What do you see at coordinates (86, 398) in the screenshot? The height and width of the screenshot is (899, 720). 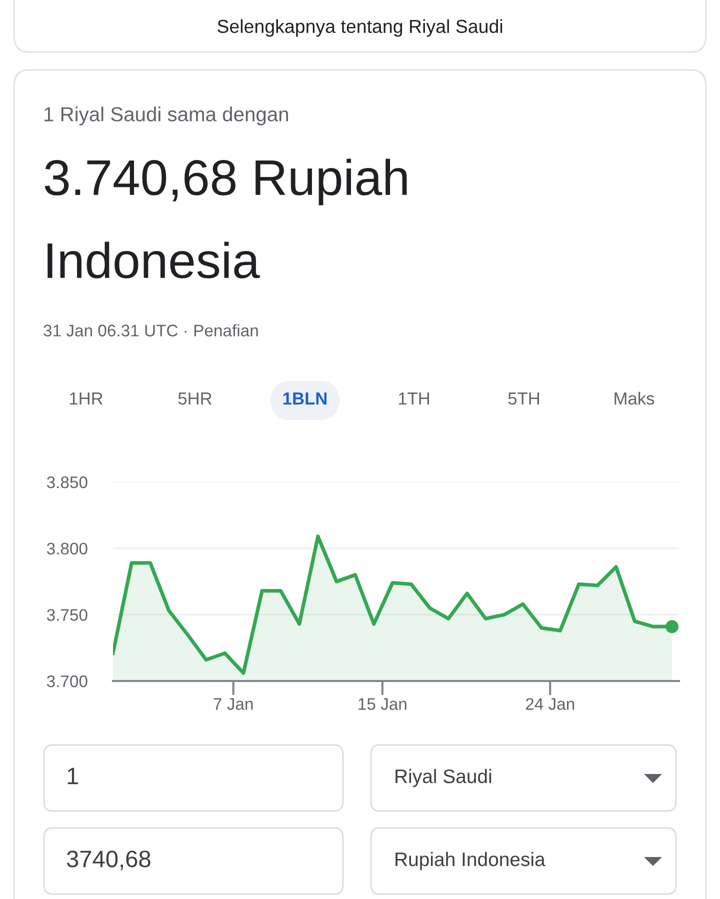 I see `text: 1HR` at bounding box center [86, 398].